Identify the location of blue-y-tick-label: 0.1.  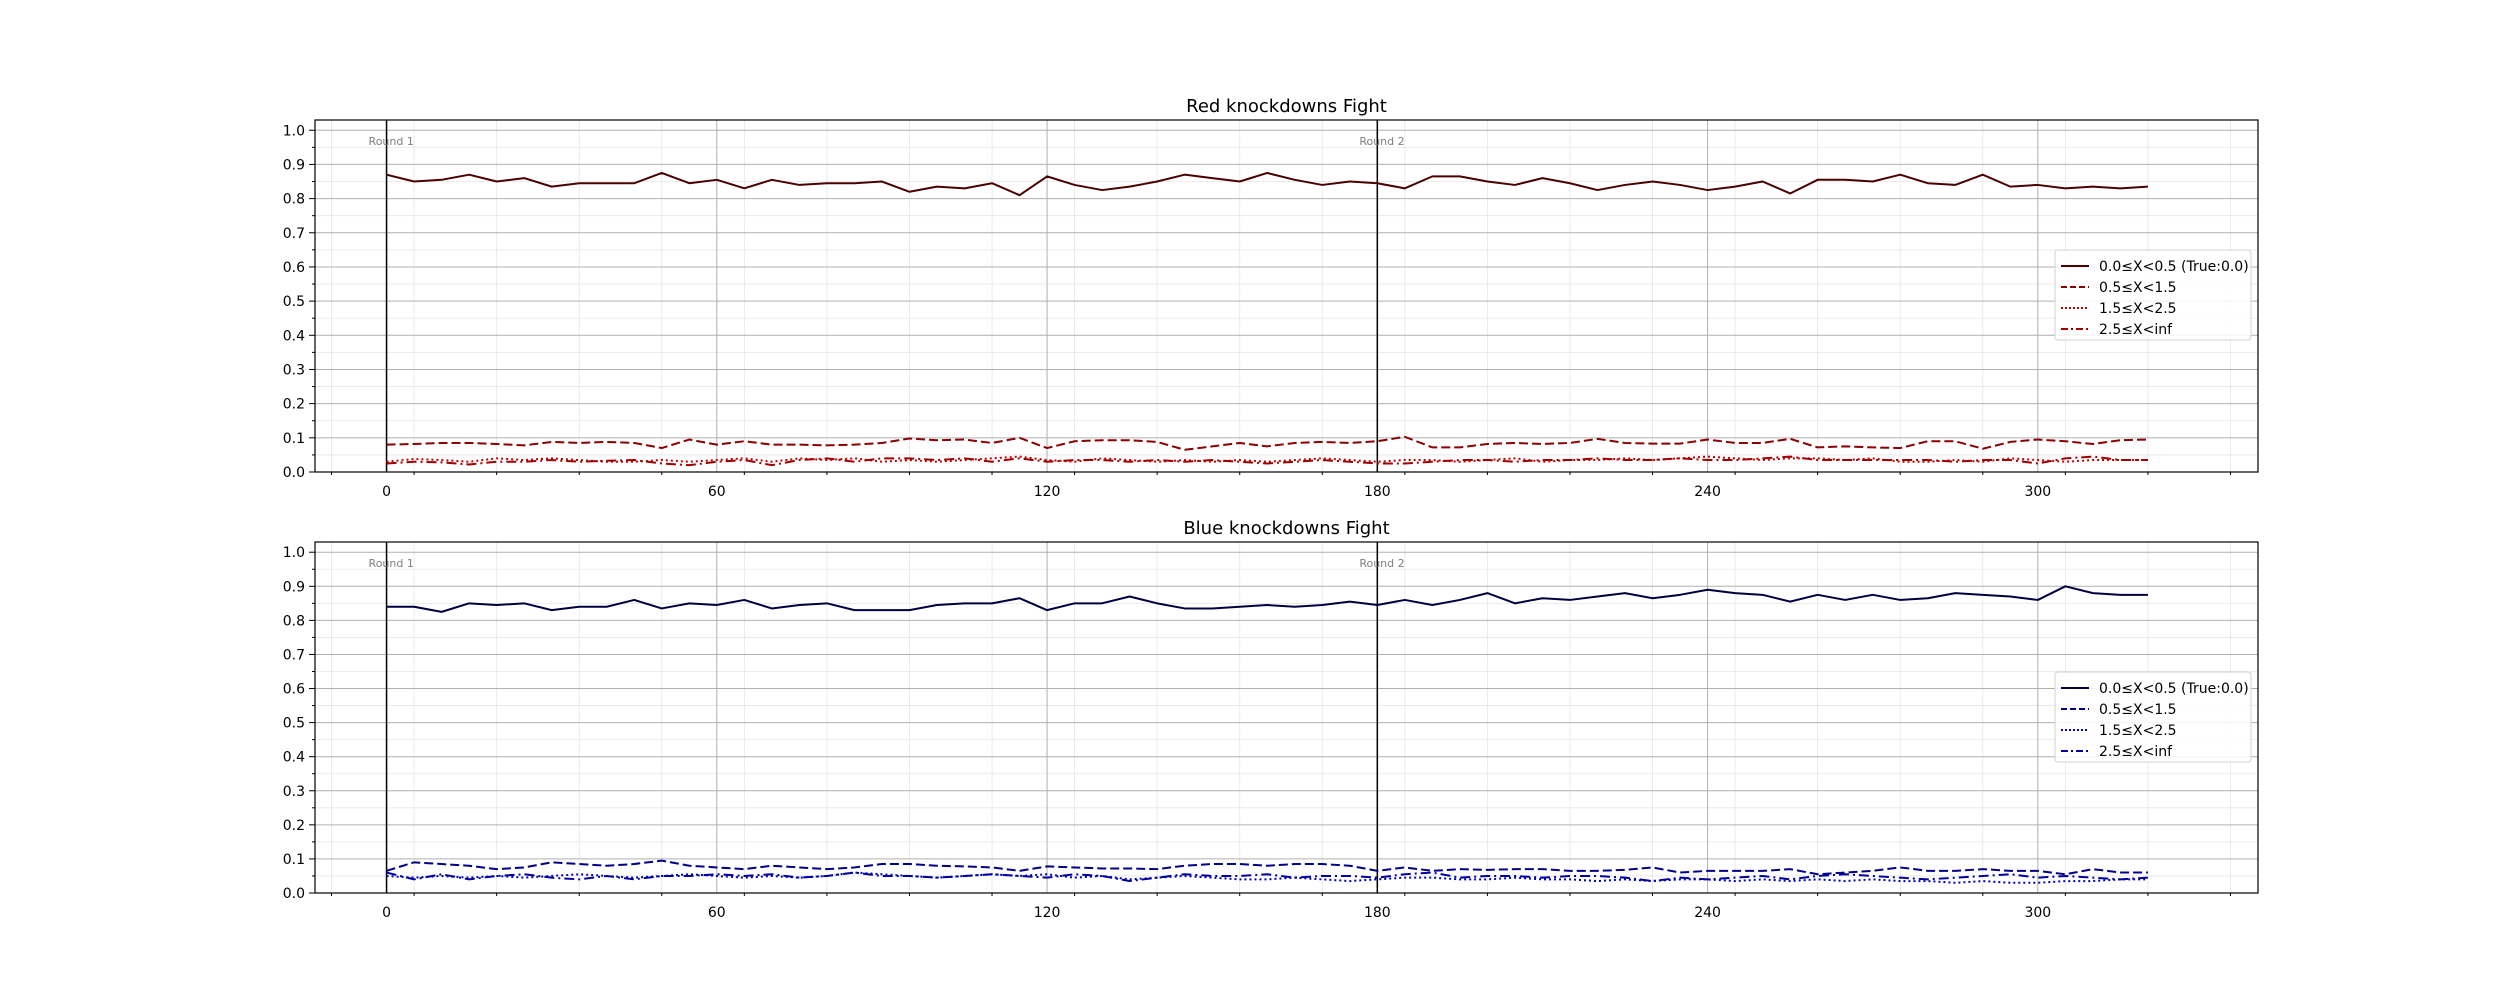
(294, 860).